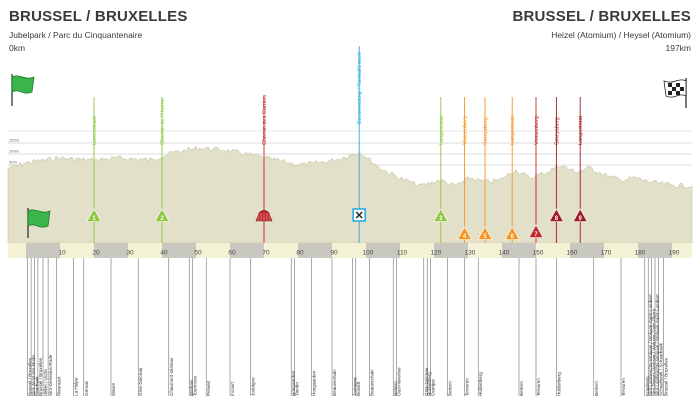 This screenshot has width=700, height=414. I want to click on place-label: Chaumont-Gistoux, so click(171, 376).